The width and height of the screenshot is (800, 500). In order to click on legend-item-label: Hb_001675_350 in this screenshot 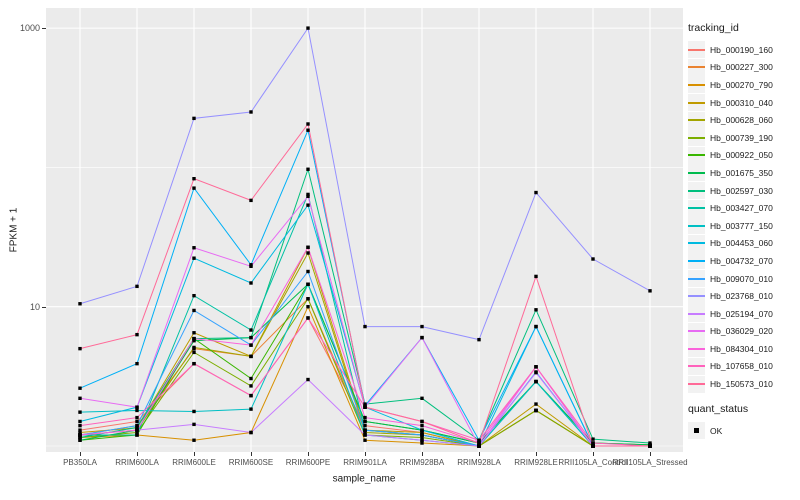, I will do `click(741, 172)`.